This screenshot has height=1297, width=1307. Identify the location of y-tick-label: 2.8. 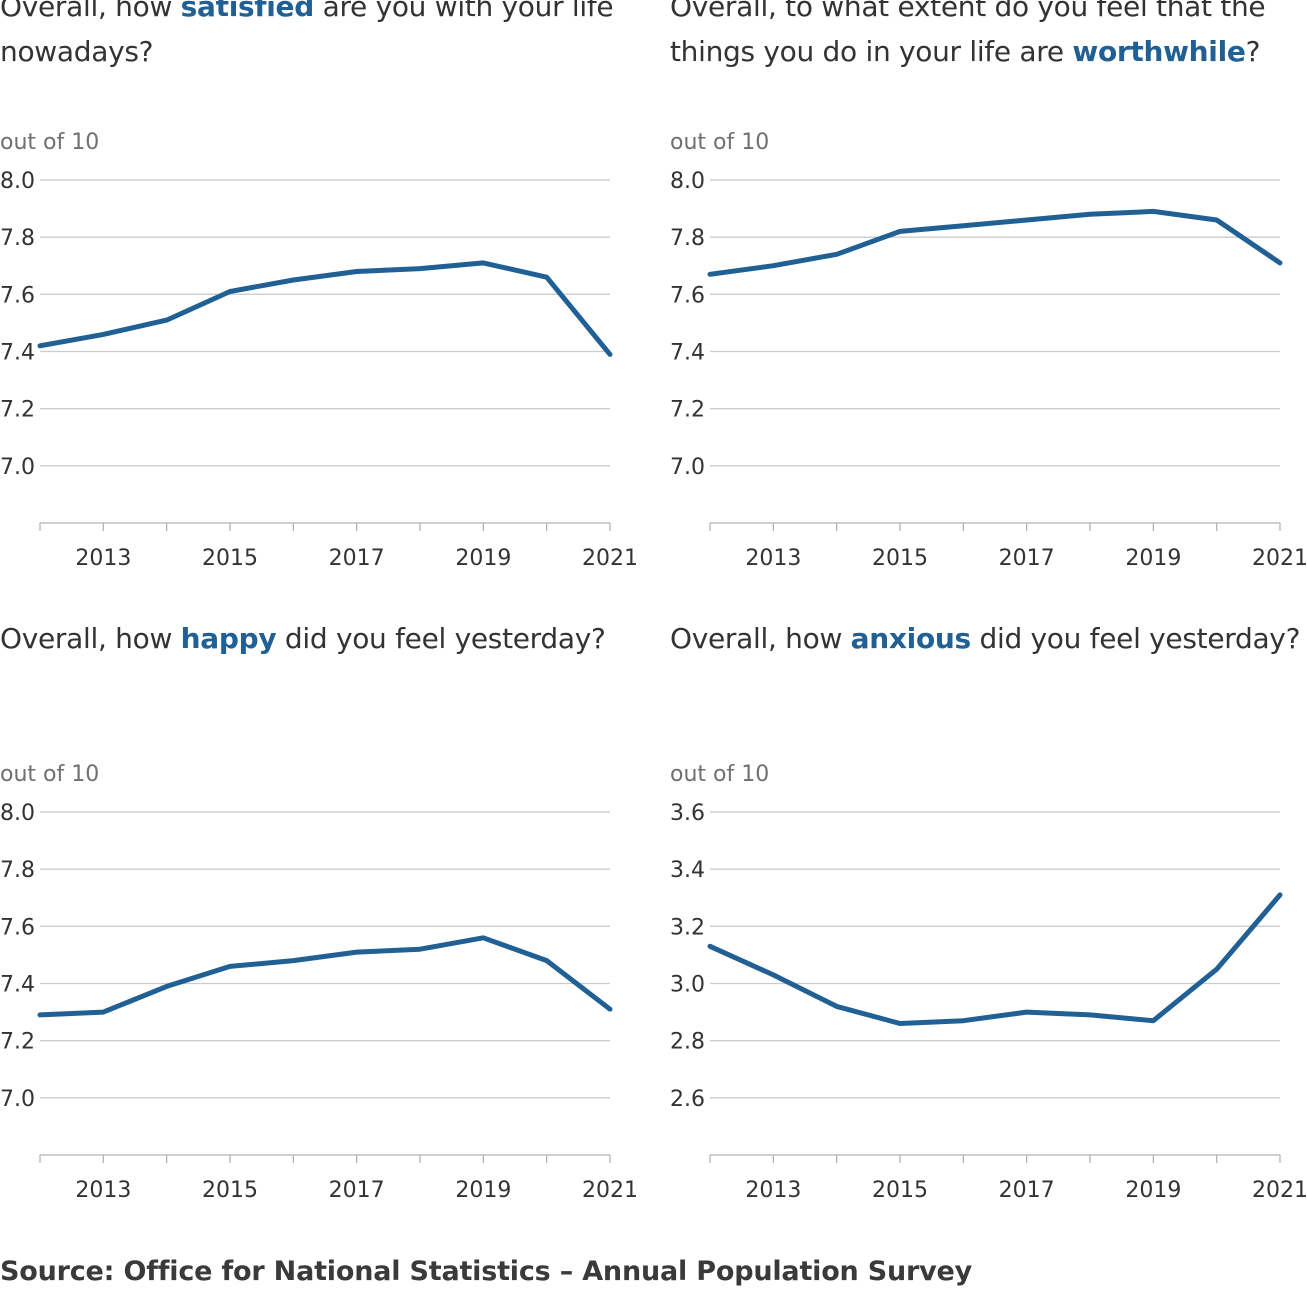
(687, 1042).